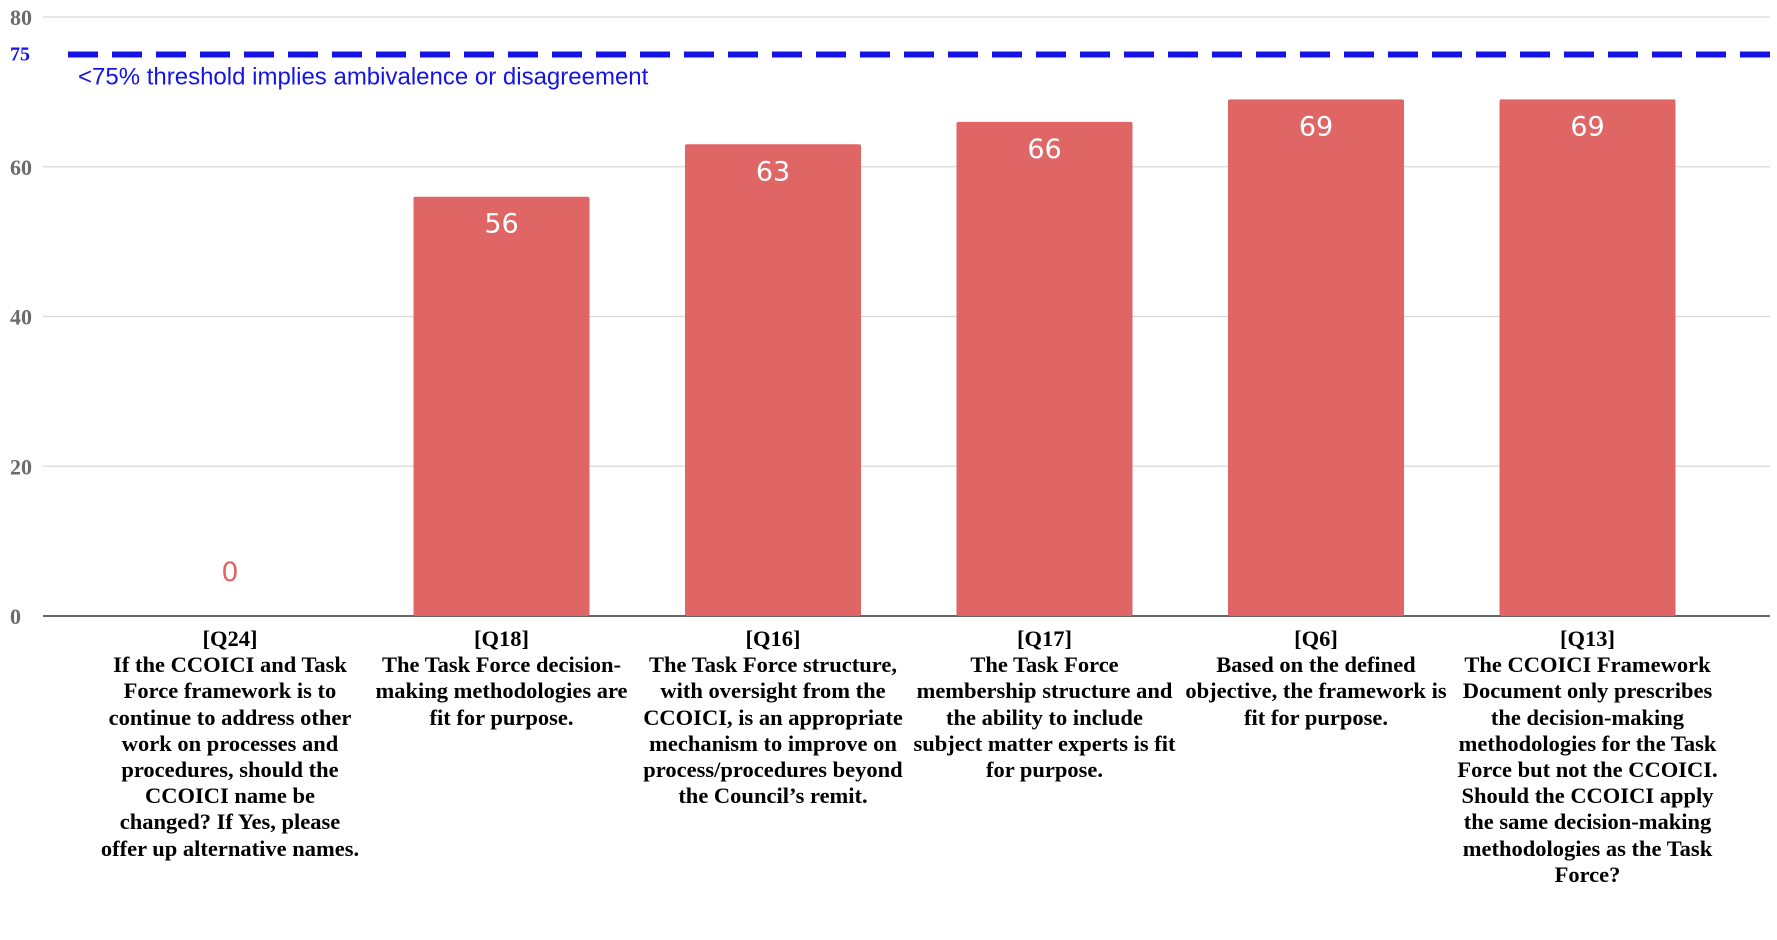 Image resolution: width=1777 pixels, height=940 pixels. Describe the element at coordinates (229, 572) in the screenshot. I see `data-label-0: 0` at that location.